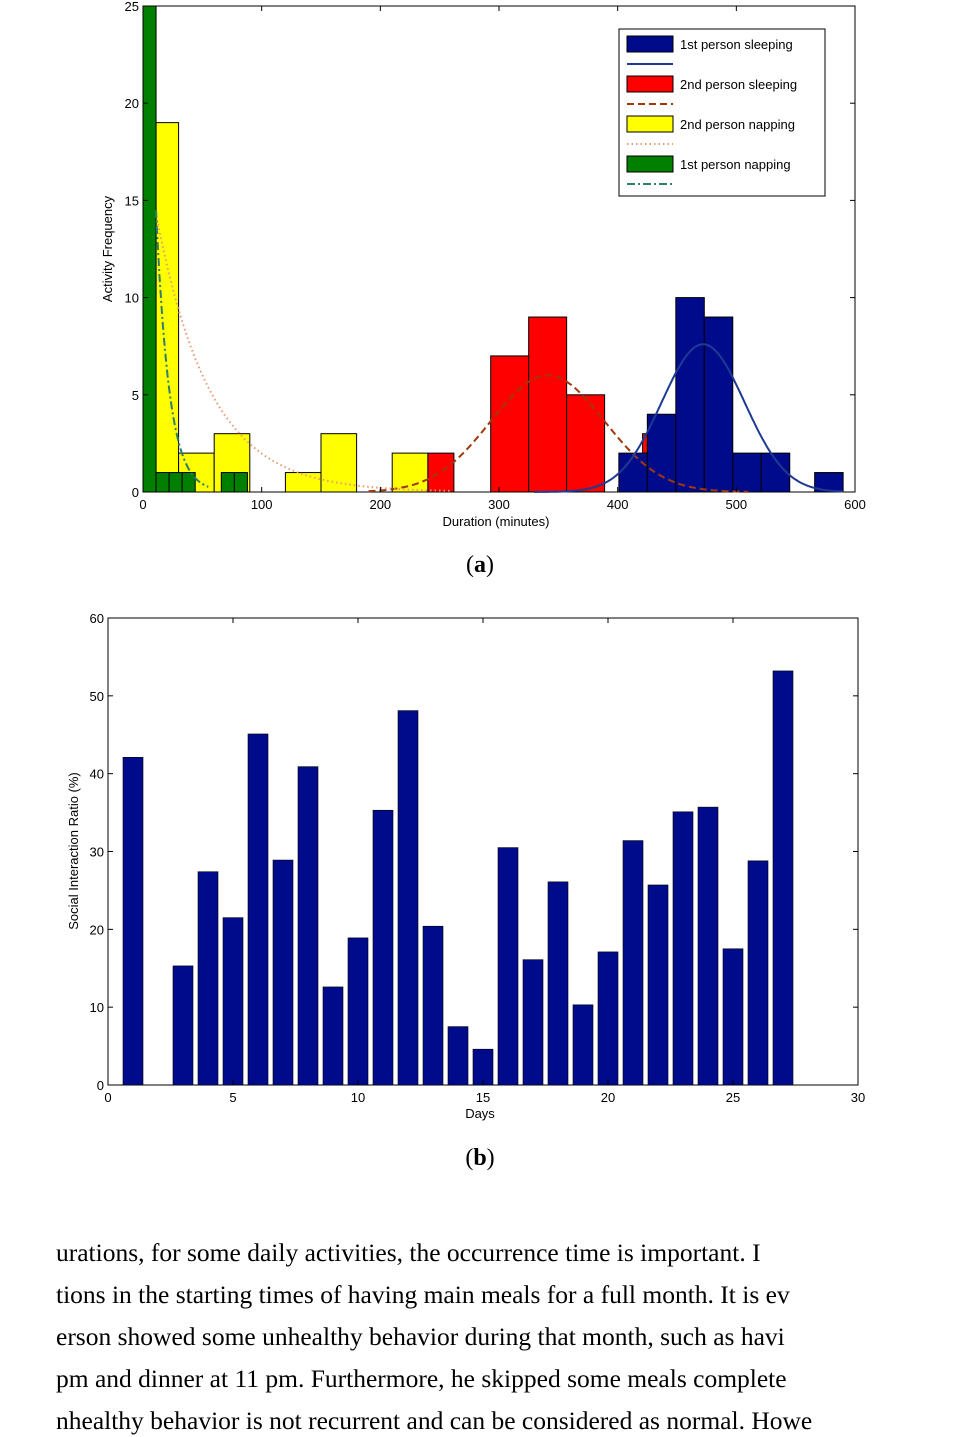  I want to click on y-tick-label: 5, so click(135, 395).